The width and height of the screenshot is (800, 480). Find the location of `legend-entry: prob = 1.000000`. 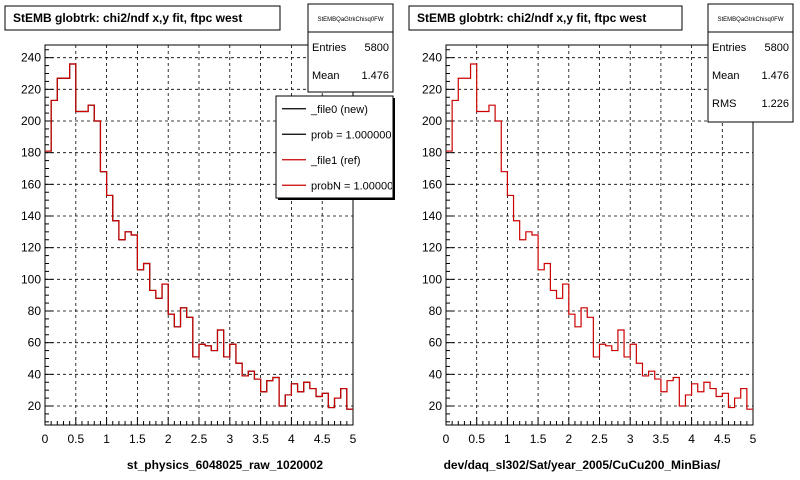

legend-entry: prob = 1.000000 is located at coordinates (336, 135).